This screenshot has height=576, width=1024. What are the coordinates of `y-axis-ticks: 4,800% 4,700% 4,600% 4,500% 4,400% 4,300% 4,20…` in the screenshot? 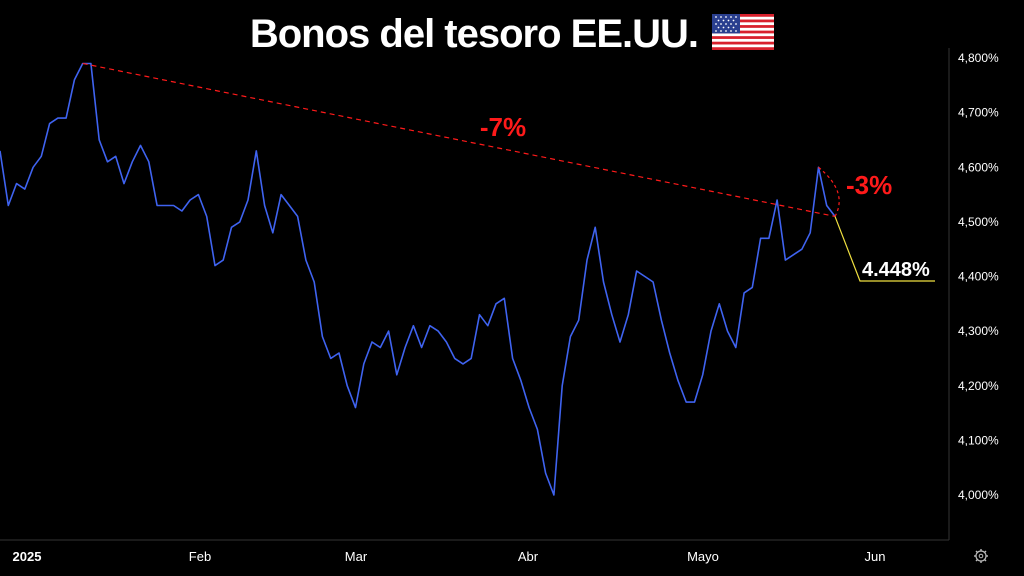 It's located at (978, 276).